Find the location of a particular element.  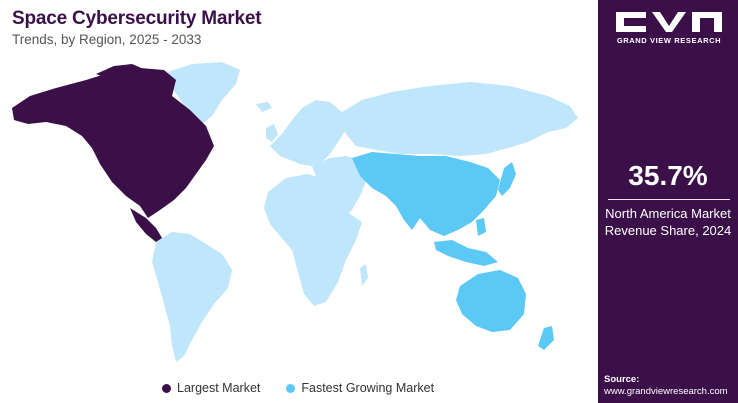

southeast-asia-shape is located at coordinates (466, 253).